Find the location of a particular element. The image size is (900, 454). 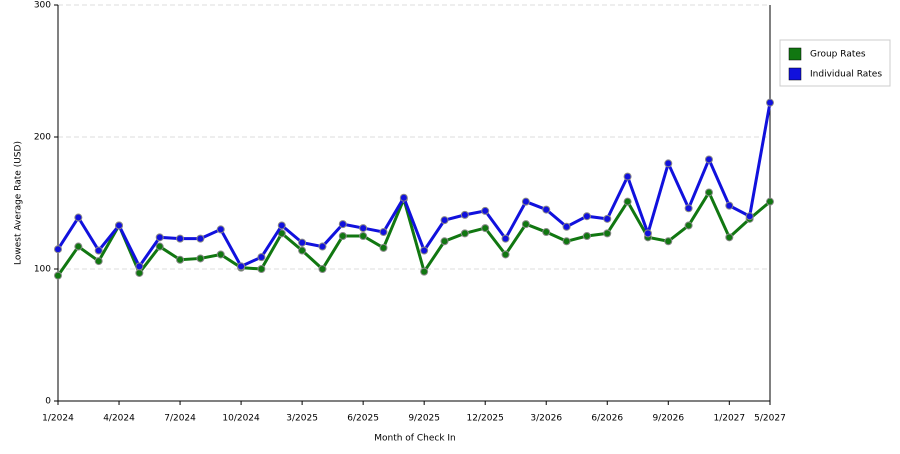

legend-label: Individual Rates is located at coordinates (846, 75).